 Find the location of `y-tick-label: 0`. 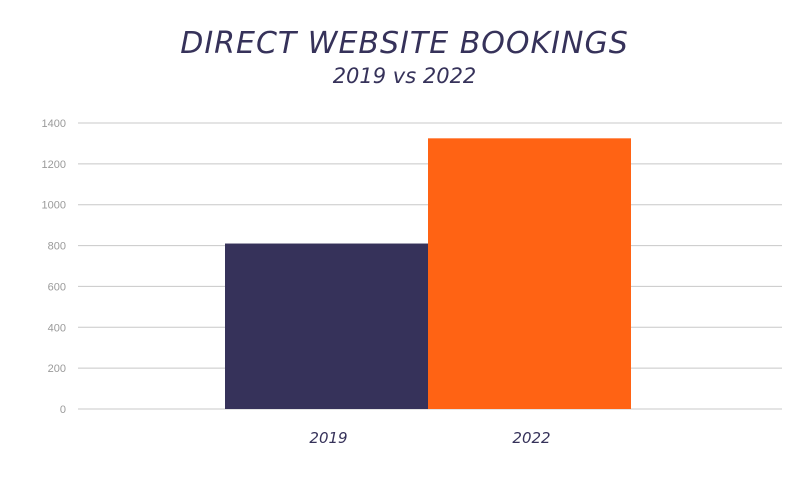

y-tick-label: 0 is located at coordinates (63, 410).